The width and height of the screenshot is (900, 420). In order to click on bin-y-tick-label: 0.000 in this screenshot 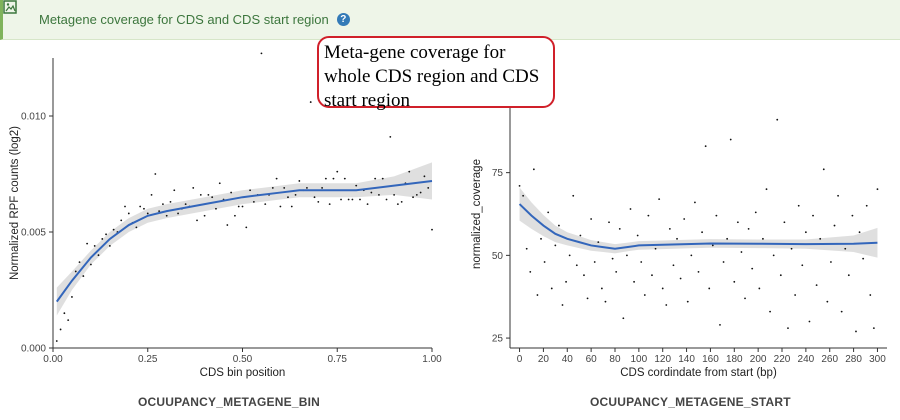, I will do `click(33, 349)`.